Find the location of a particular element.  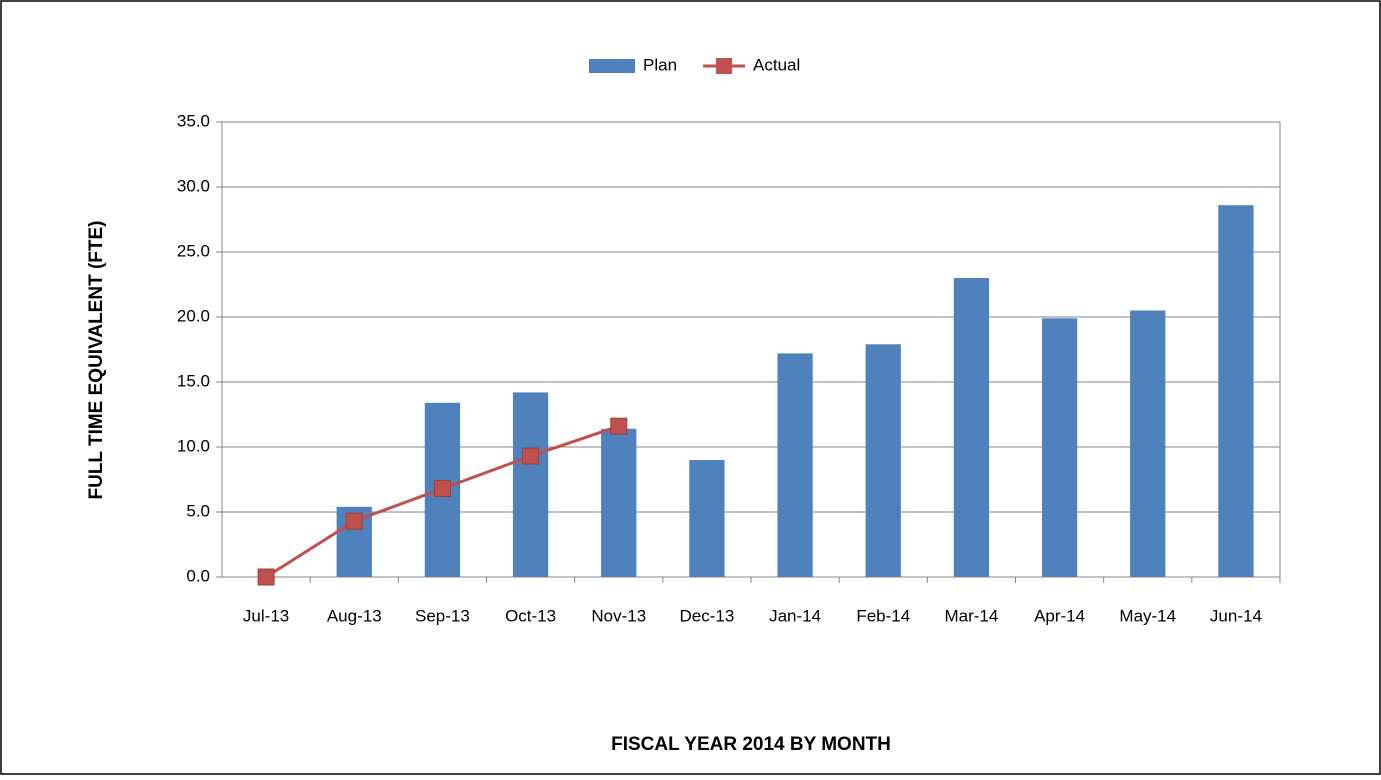

y-tick-label: 20.0 is located at coordinates (193, 315).